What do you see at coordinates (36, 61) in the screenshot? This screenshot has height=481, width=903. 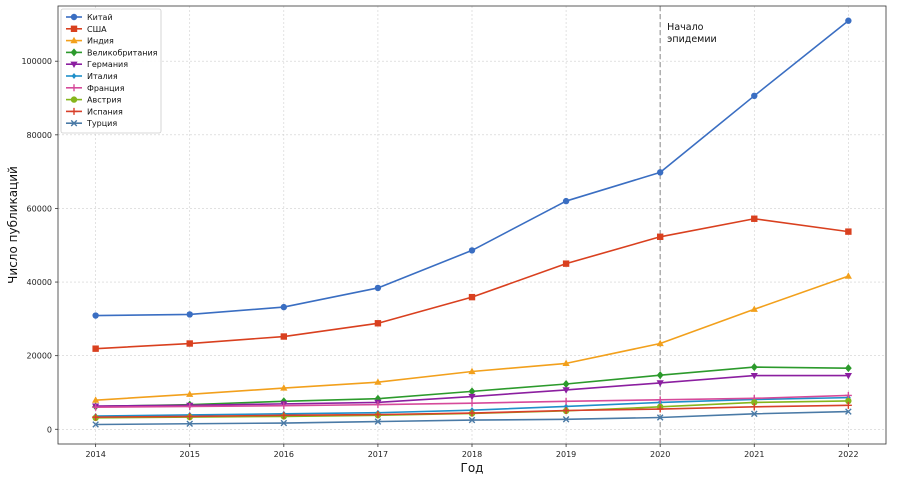 I see `y-tick-label: 100000` at bounding box center [36, 61].